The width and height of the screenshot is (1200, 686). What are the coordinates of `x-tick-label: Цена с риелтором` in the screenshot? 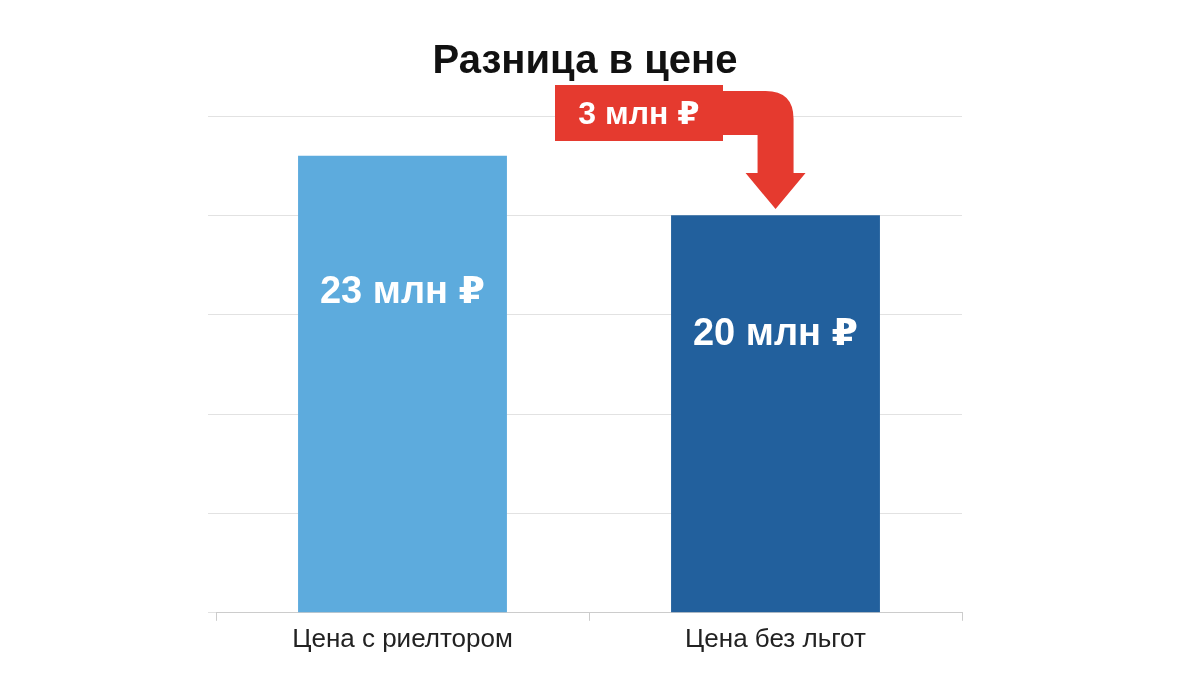 It's located at (402, 637).